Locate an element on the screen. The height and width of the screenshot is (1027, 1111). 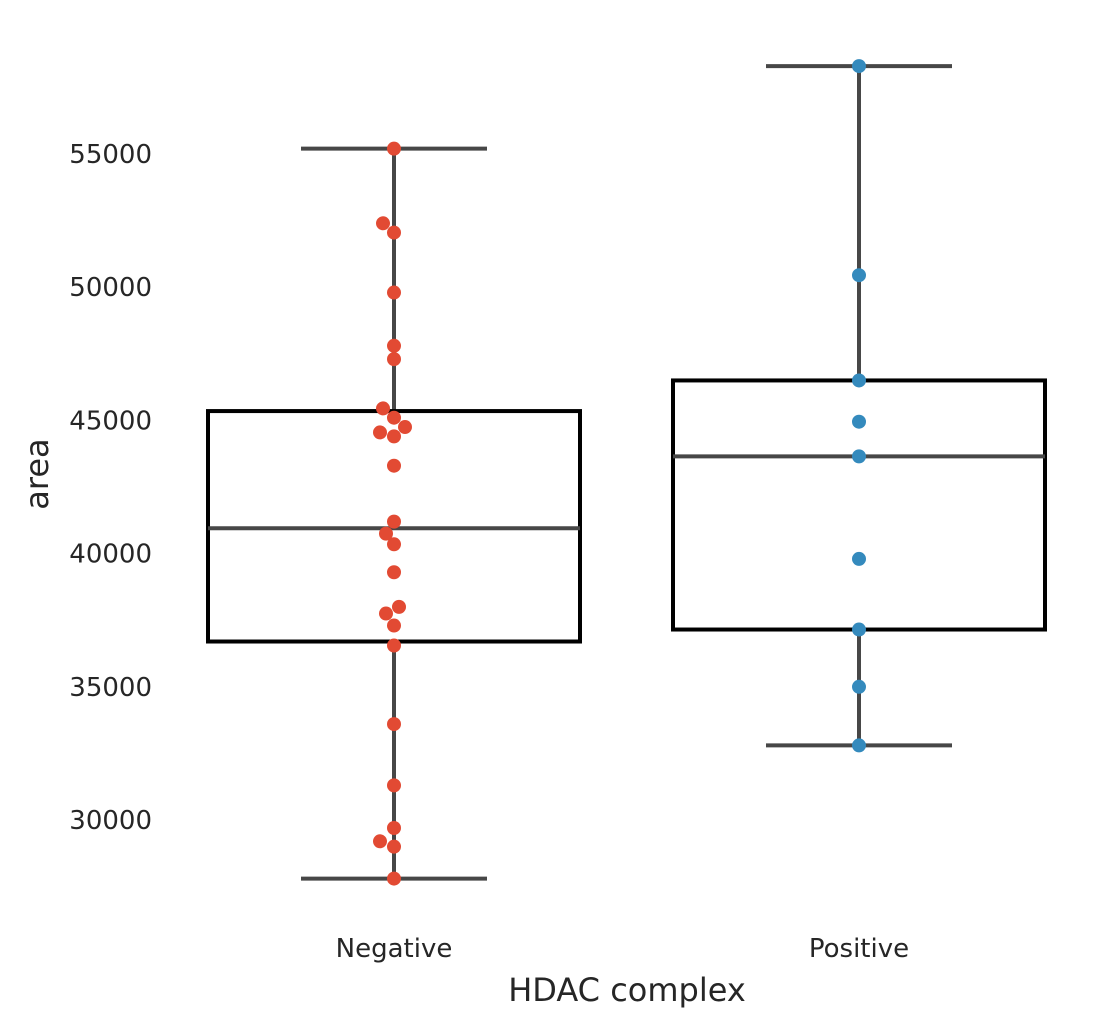
y-tick-label: 40000 is located at coordinates (110, 555).